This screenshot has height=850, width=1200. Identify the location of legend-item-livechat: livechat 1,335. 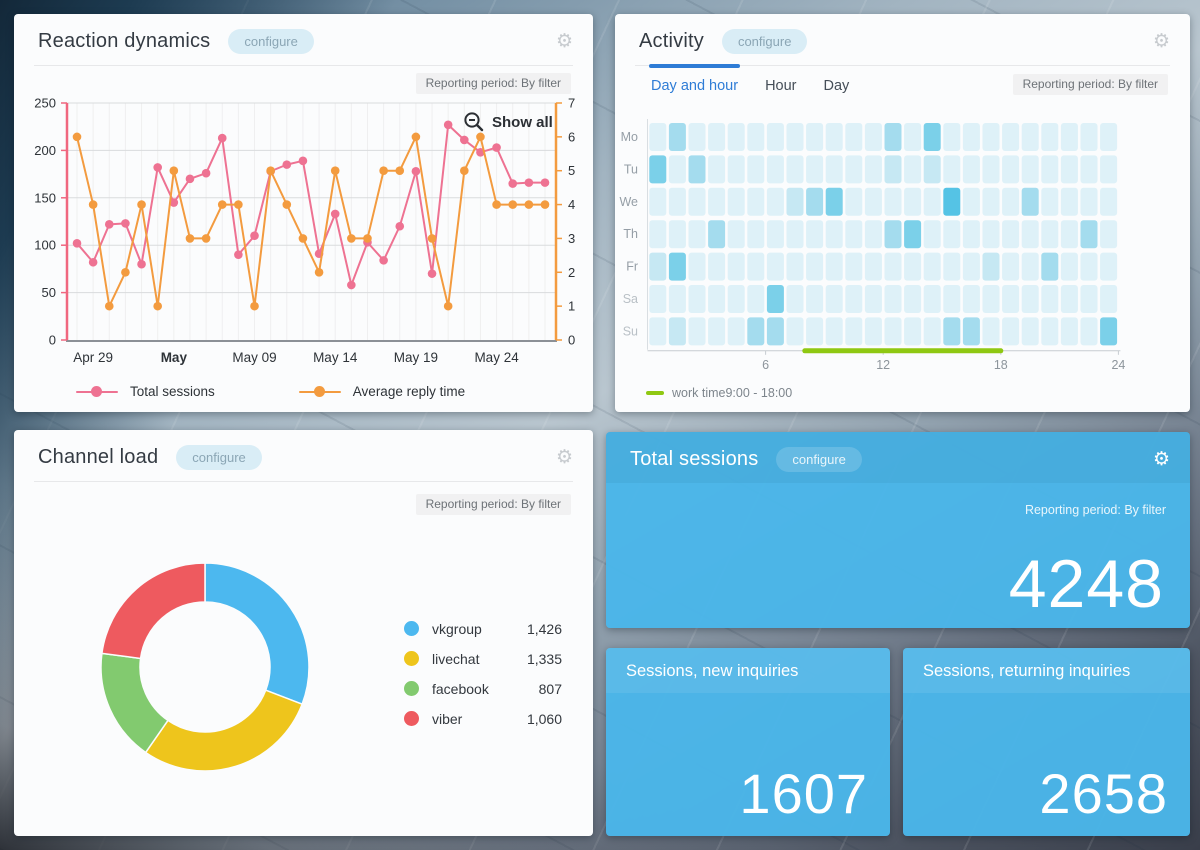
(483, 658).